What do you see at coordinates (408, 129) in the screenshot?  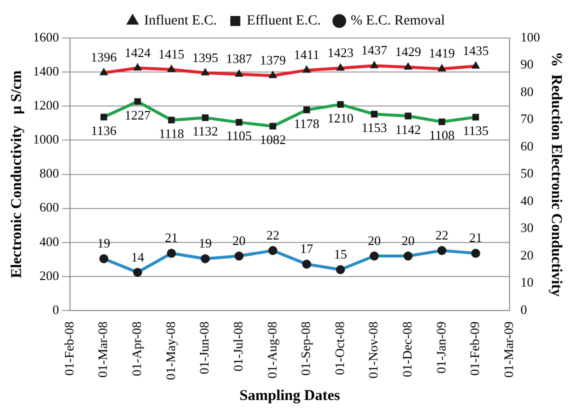 I see `data-label: 1142` at bounding box center [408, 129].